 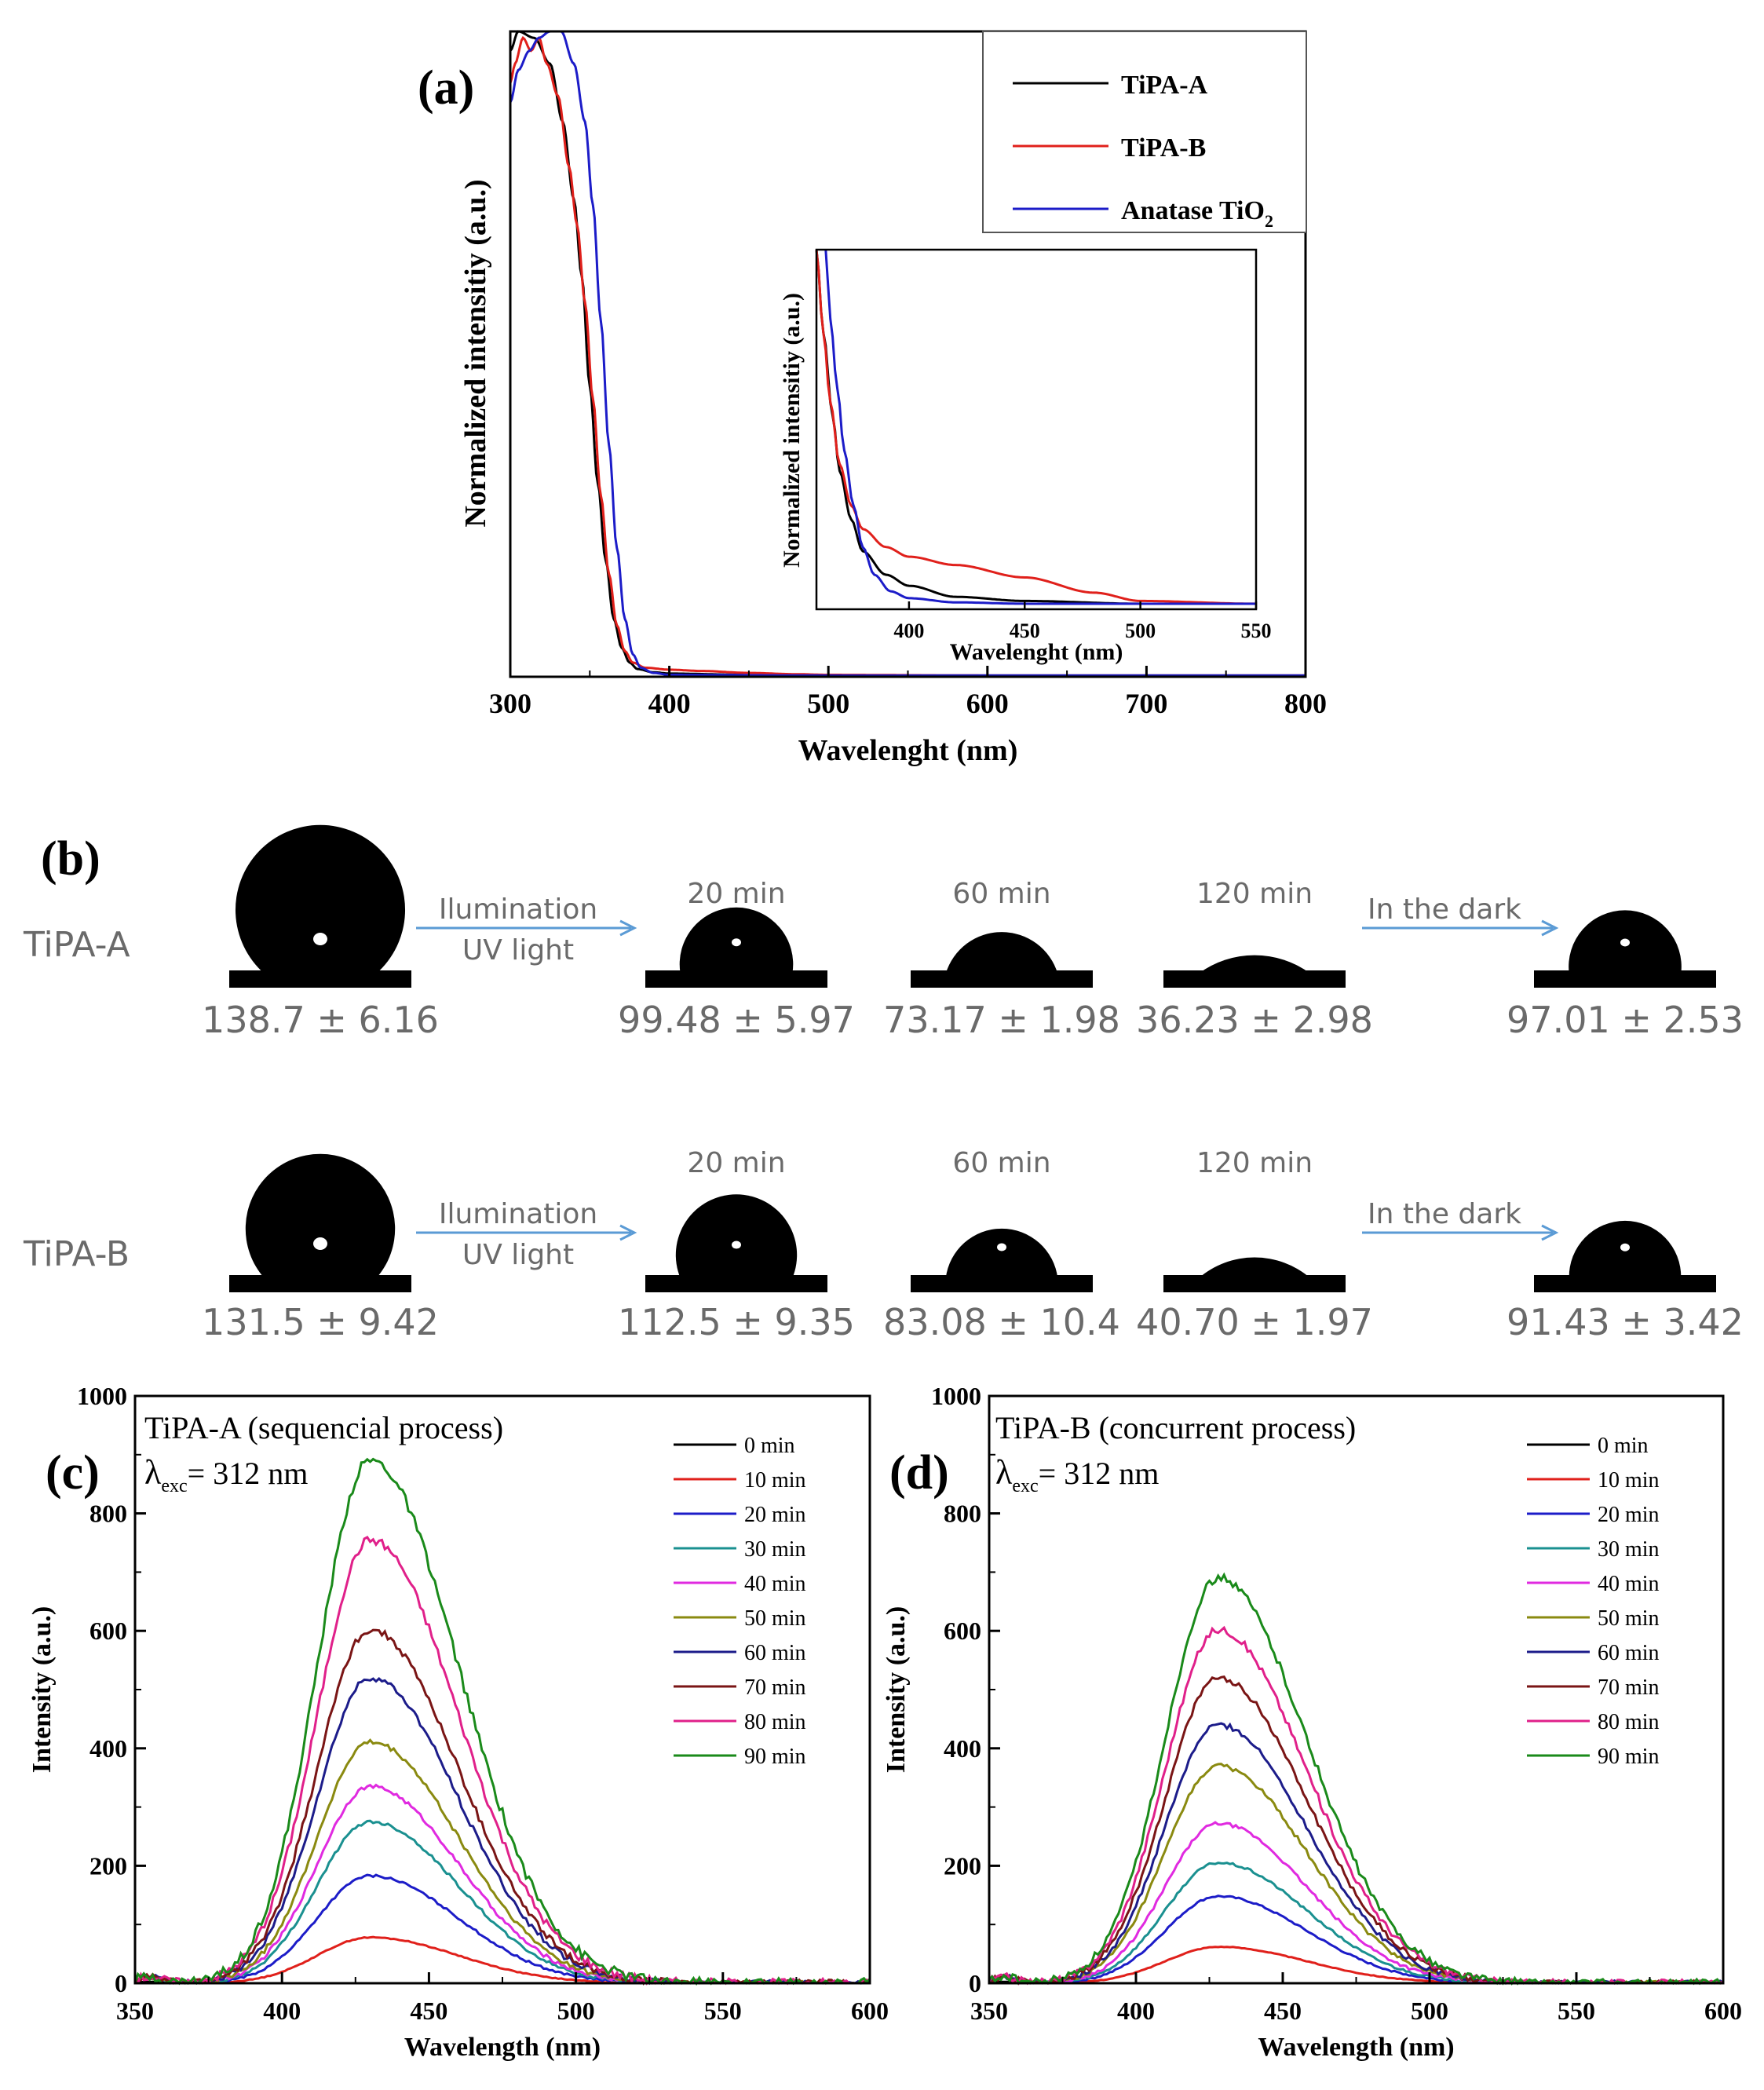 I want to click on legend-label: TiPA-B, so click(x=1163, y=148).